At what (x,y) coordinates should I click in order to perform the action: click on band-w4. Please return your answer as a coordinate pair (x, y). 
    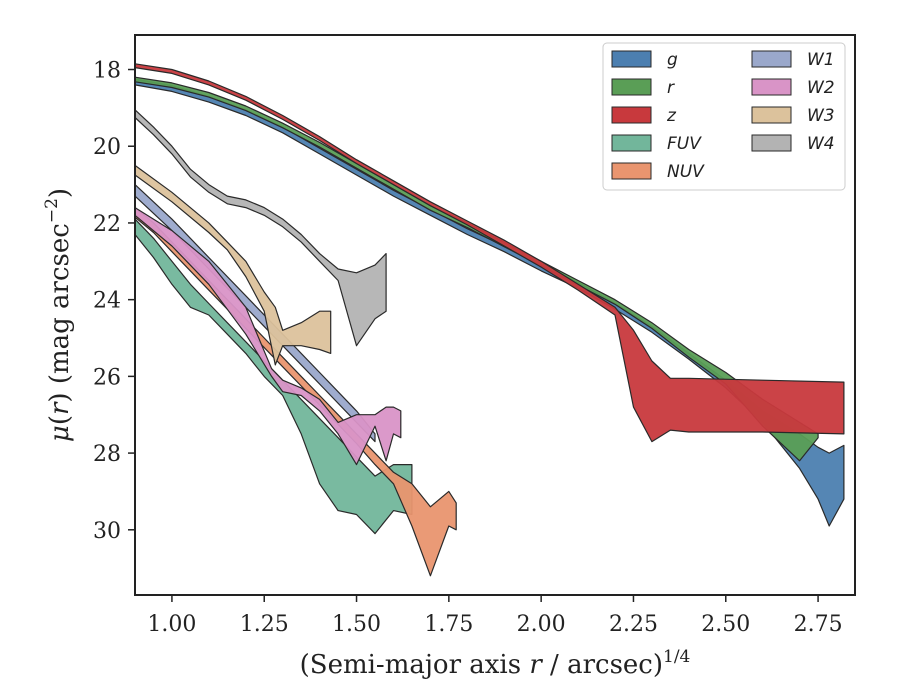
    Looking at the image, I should click on (260, 228).